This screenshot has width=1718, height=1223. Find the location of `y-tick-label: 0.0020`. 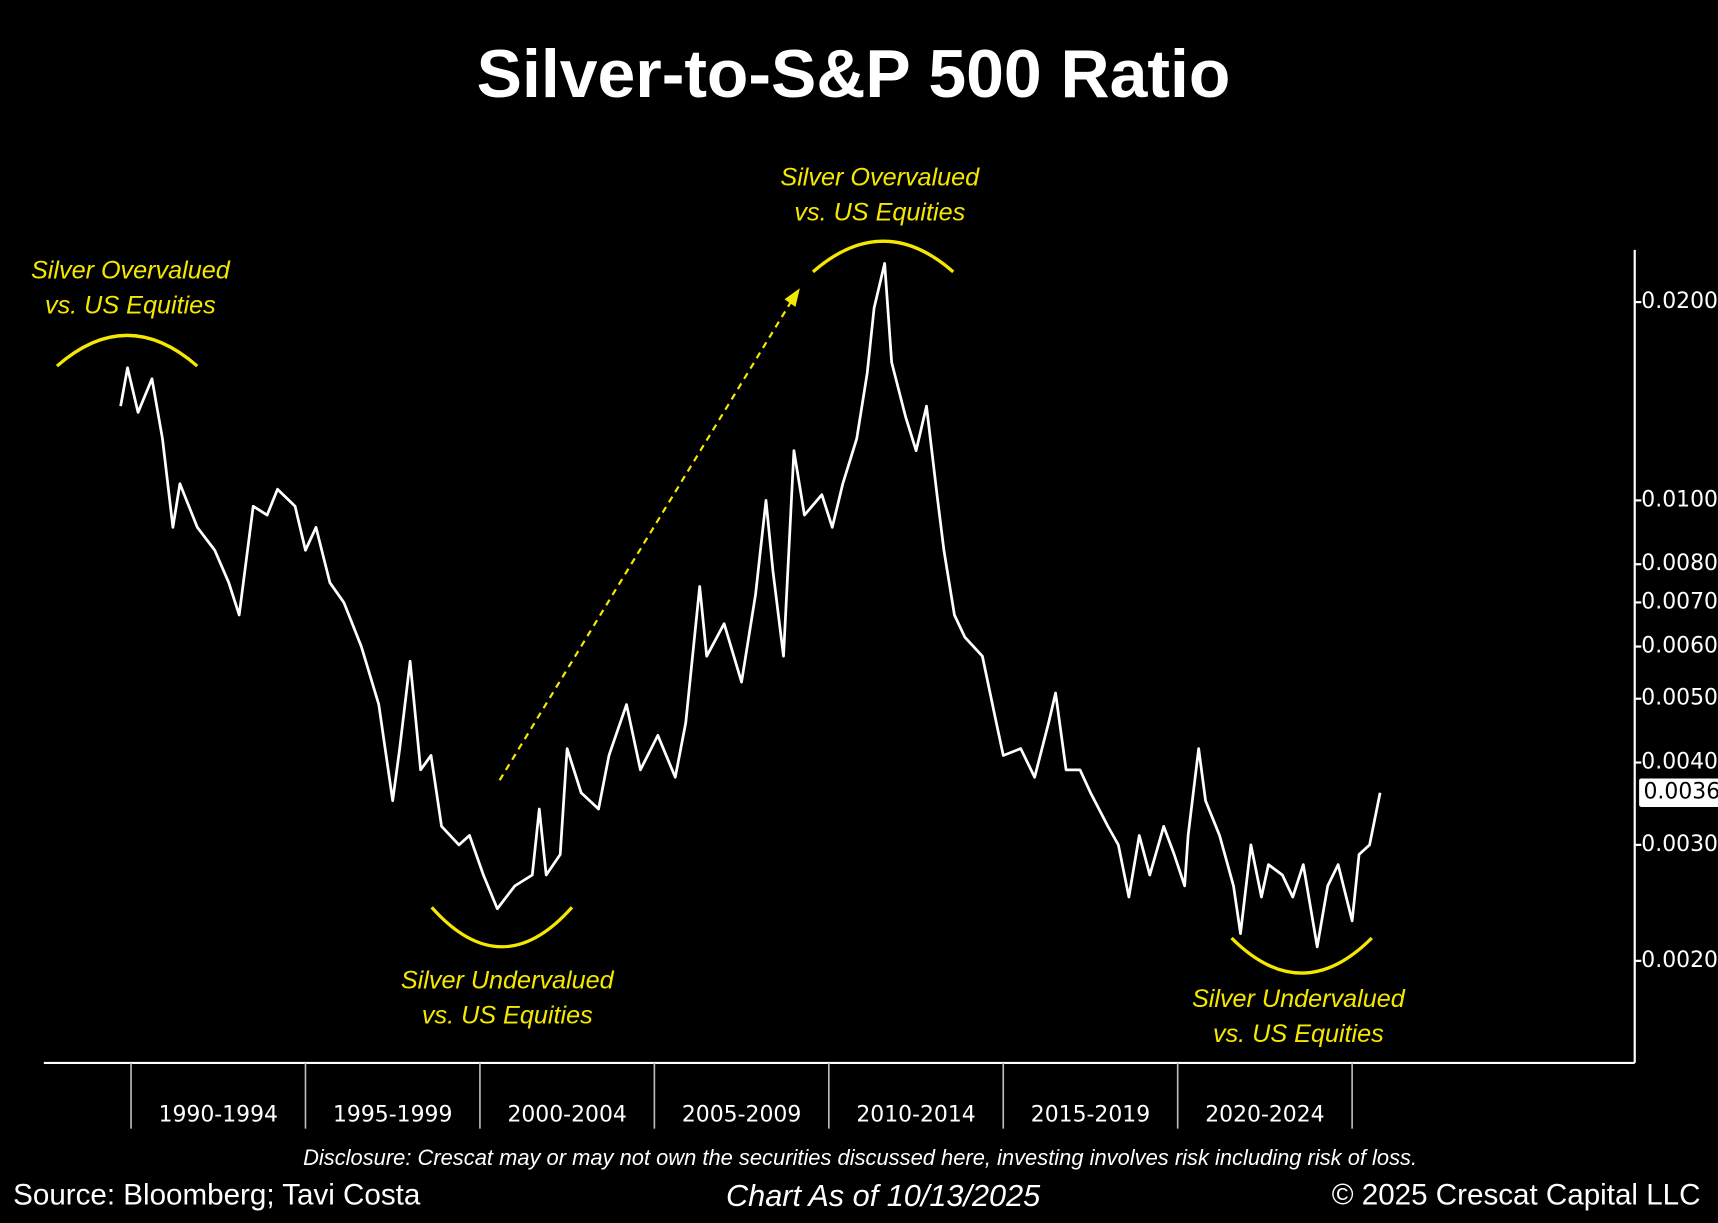

y-tick-label: 0.0020 is located at coordinates (1679, 960).